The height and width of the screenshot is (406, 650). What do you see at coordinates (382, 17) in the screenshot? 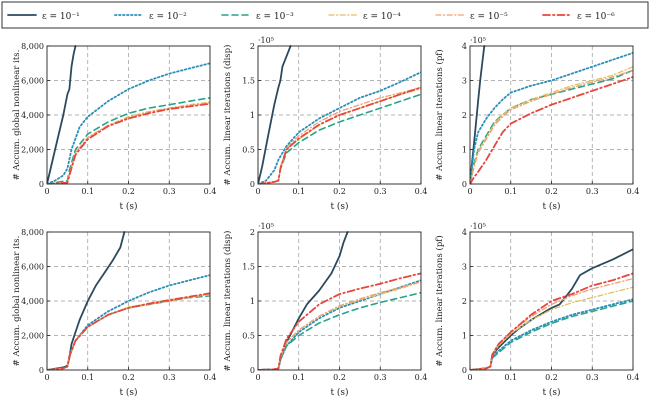
I see `legend-label: ε = 10⁻⁴` at bounding box center [382, 17].